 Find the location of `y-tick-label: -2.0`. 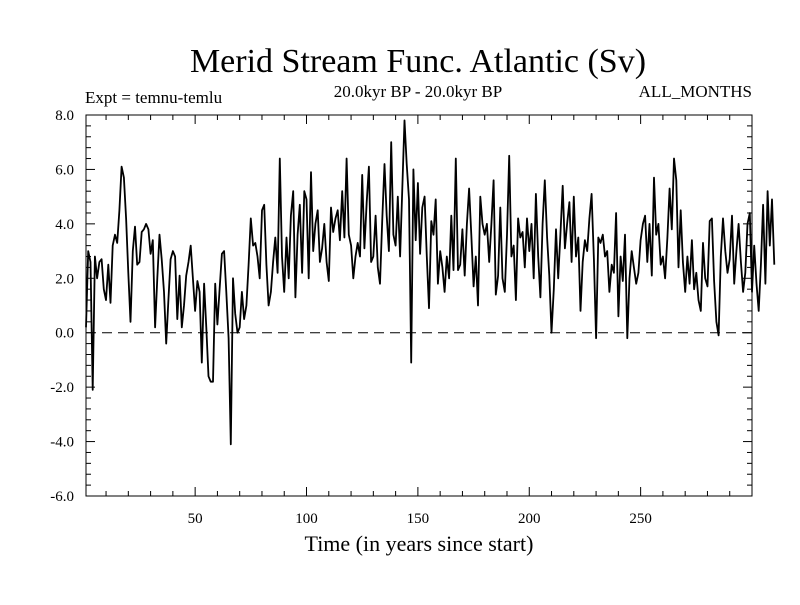

y-tick-label: -2.0 is located at coordinates (62, 388).